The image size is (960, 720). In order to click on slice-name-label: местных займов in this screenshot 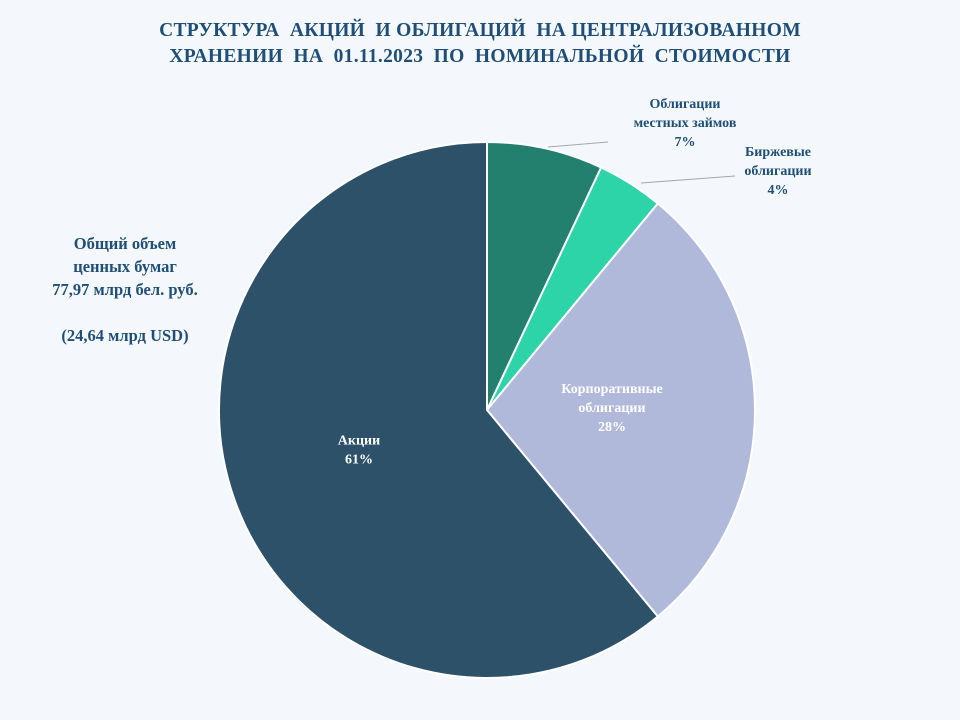, I will do `click(685, 123)`.